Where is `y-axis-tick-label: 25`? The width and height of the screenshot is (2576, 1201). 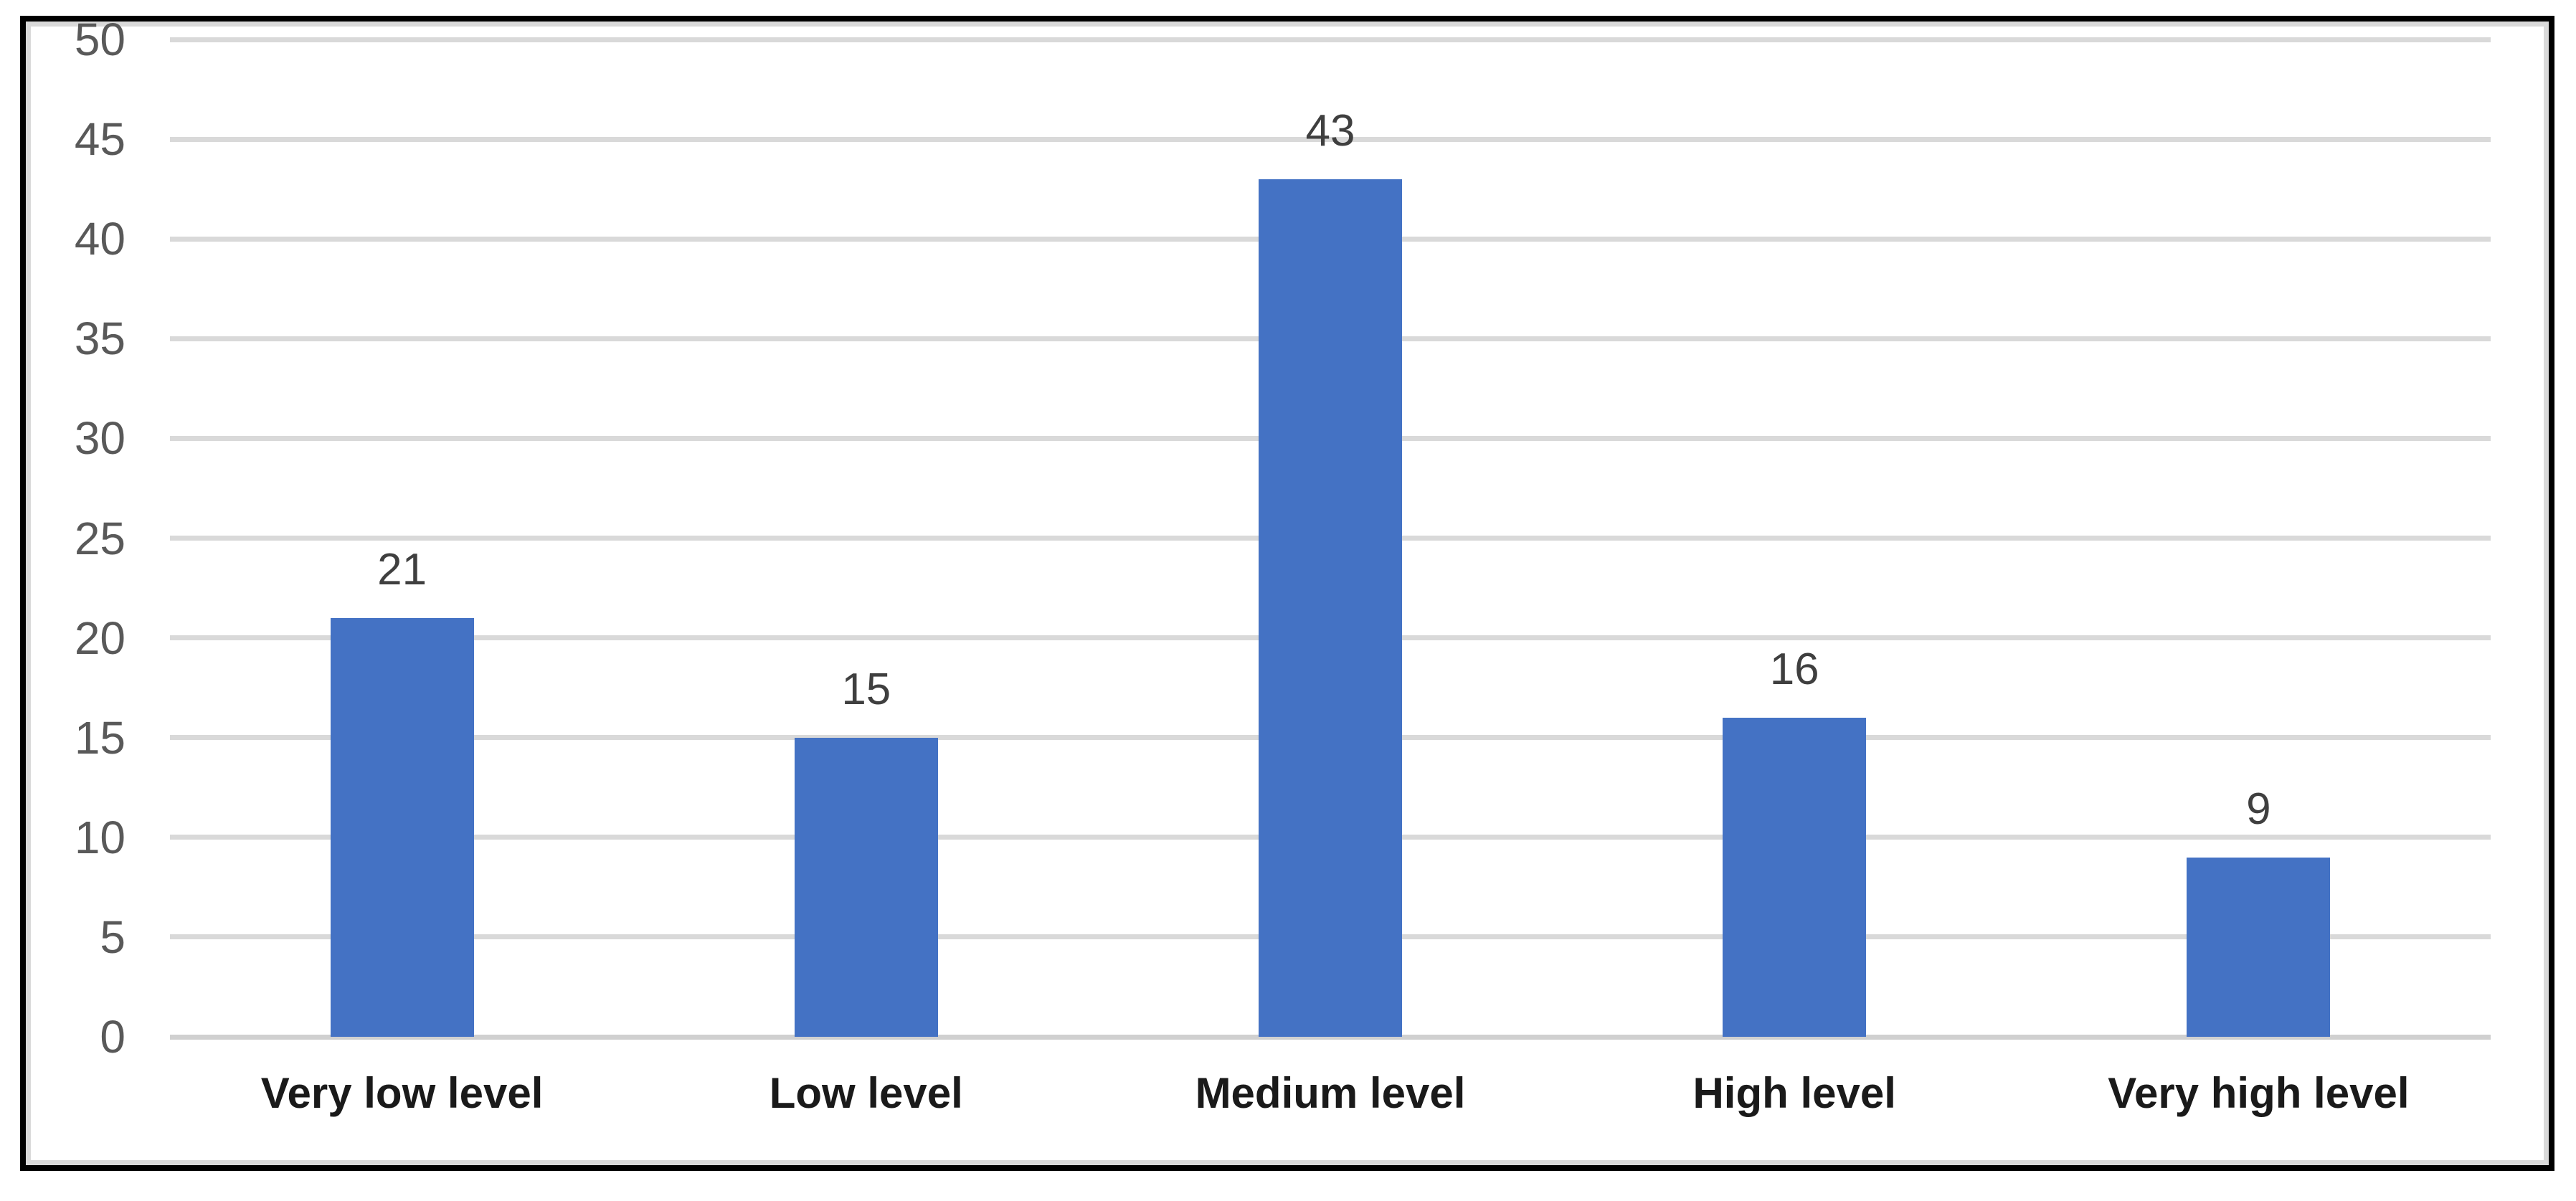
y-axis-tick-label: 25 is located at coordinates (100, 538).